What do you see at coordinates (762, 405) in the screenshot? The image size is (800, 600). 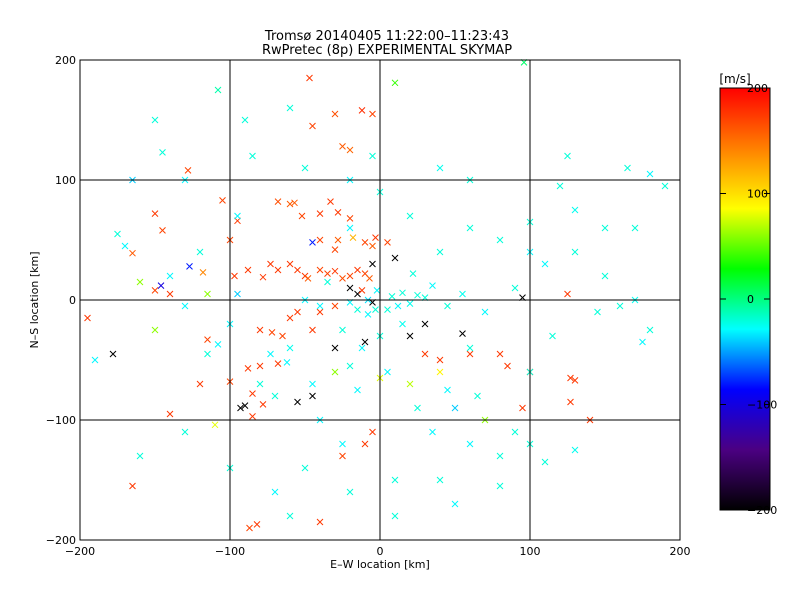 I see `colorbar-tick-label: −100` at bounding box center [762, 405].